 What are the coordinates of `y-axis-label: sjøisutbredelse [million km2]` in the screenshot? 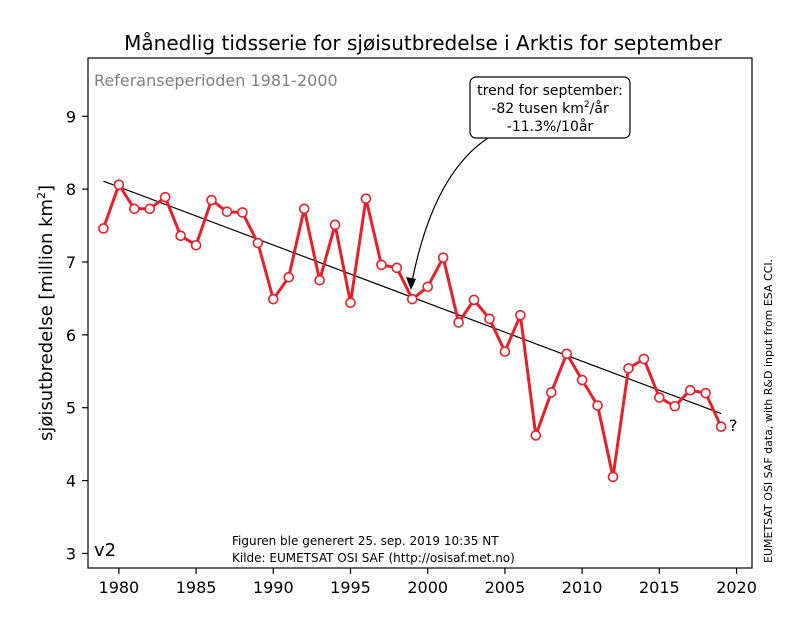 It's located at (46, 313).